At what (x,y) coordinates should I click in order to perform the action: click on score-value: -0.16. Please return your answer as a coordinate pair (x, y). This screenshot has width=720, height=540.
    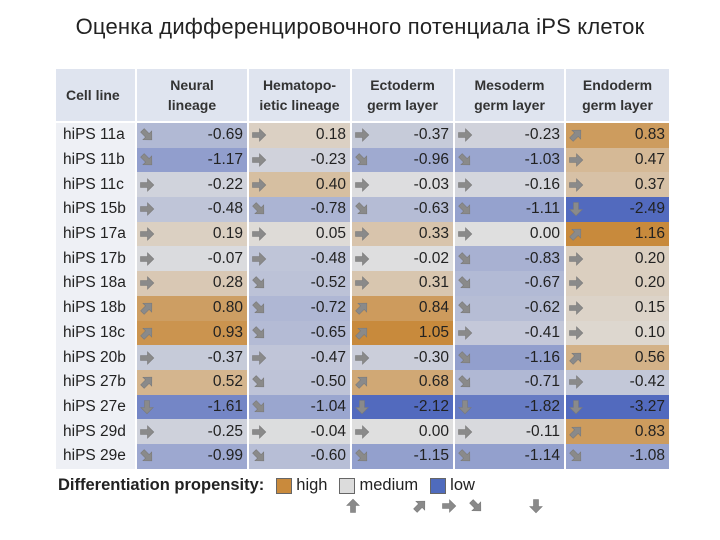
    Looking at the image, I should click on (542, 184).